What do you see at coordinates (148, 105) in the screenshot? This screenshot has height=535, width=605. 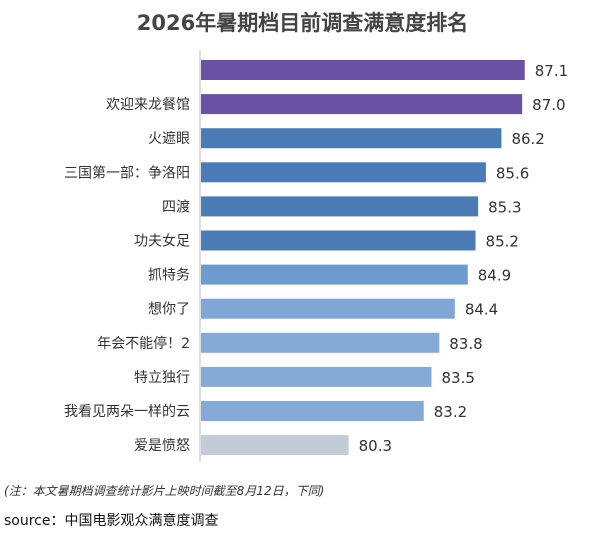 I see `category-label-1: 欢迎来龙餐馆` at bounding box center [148, 105].